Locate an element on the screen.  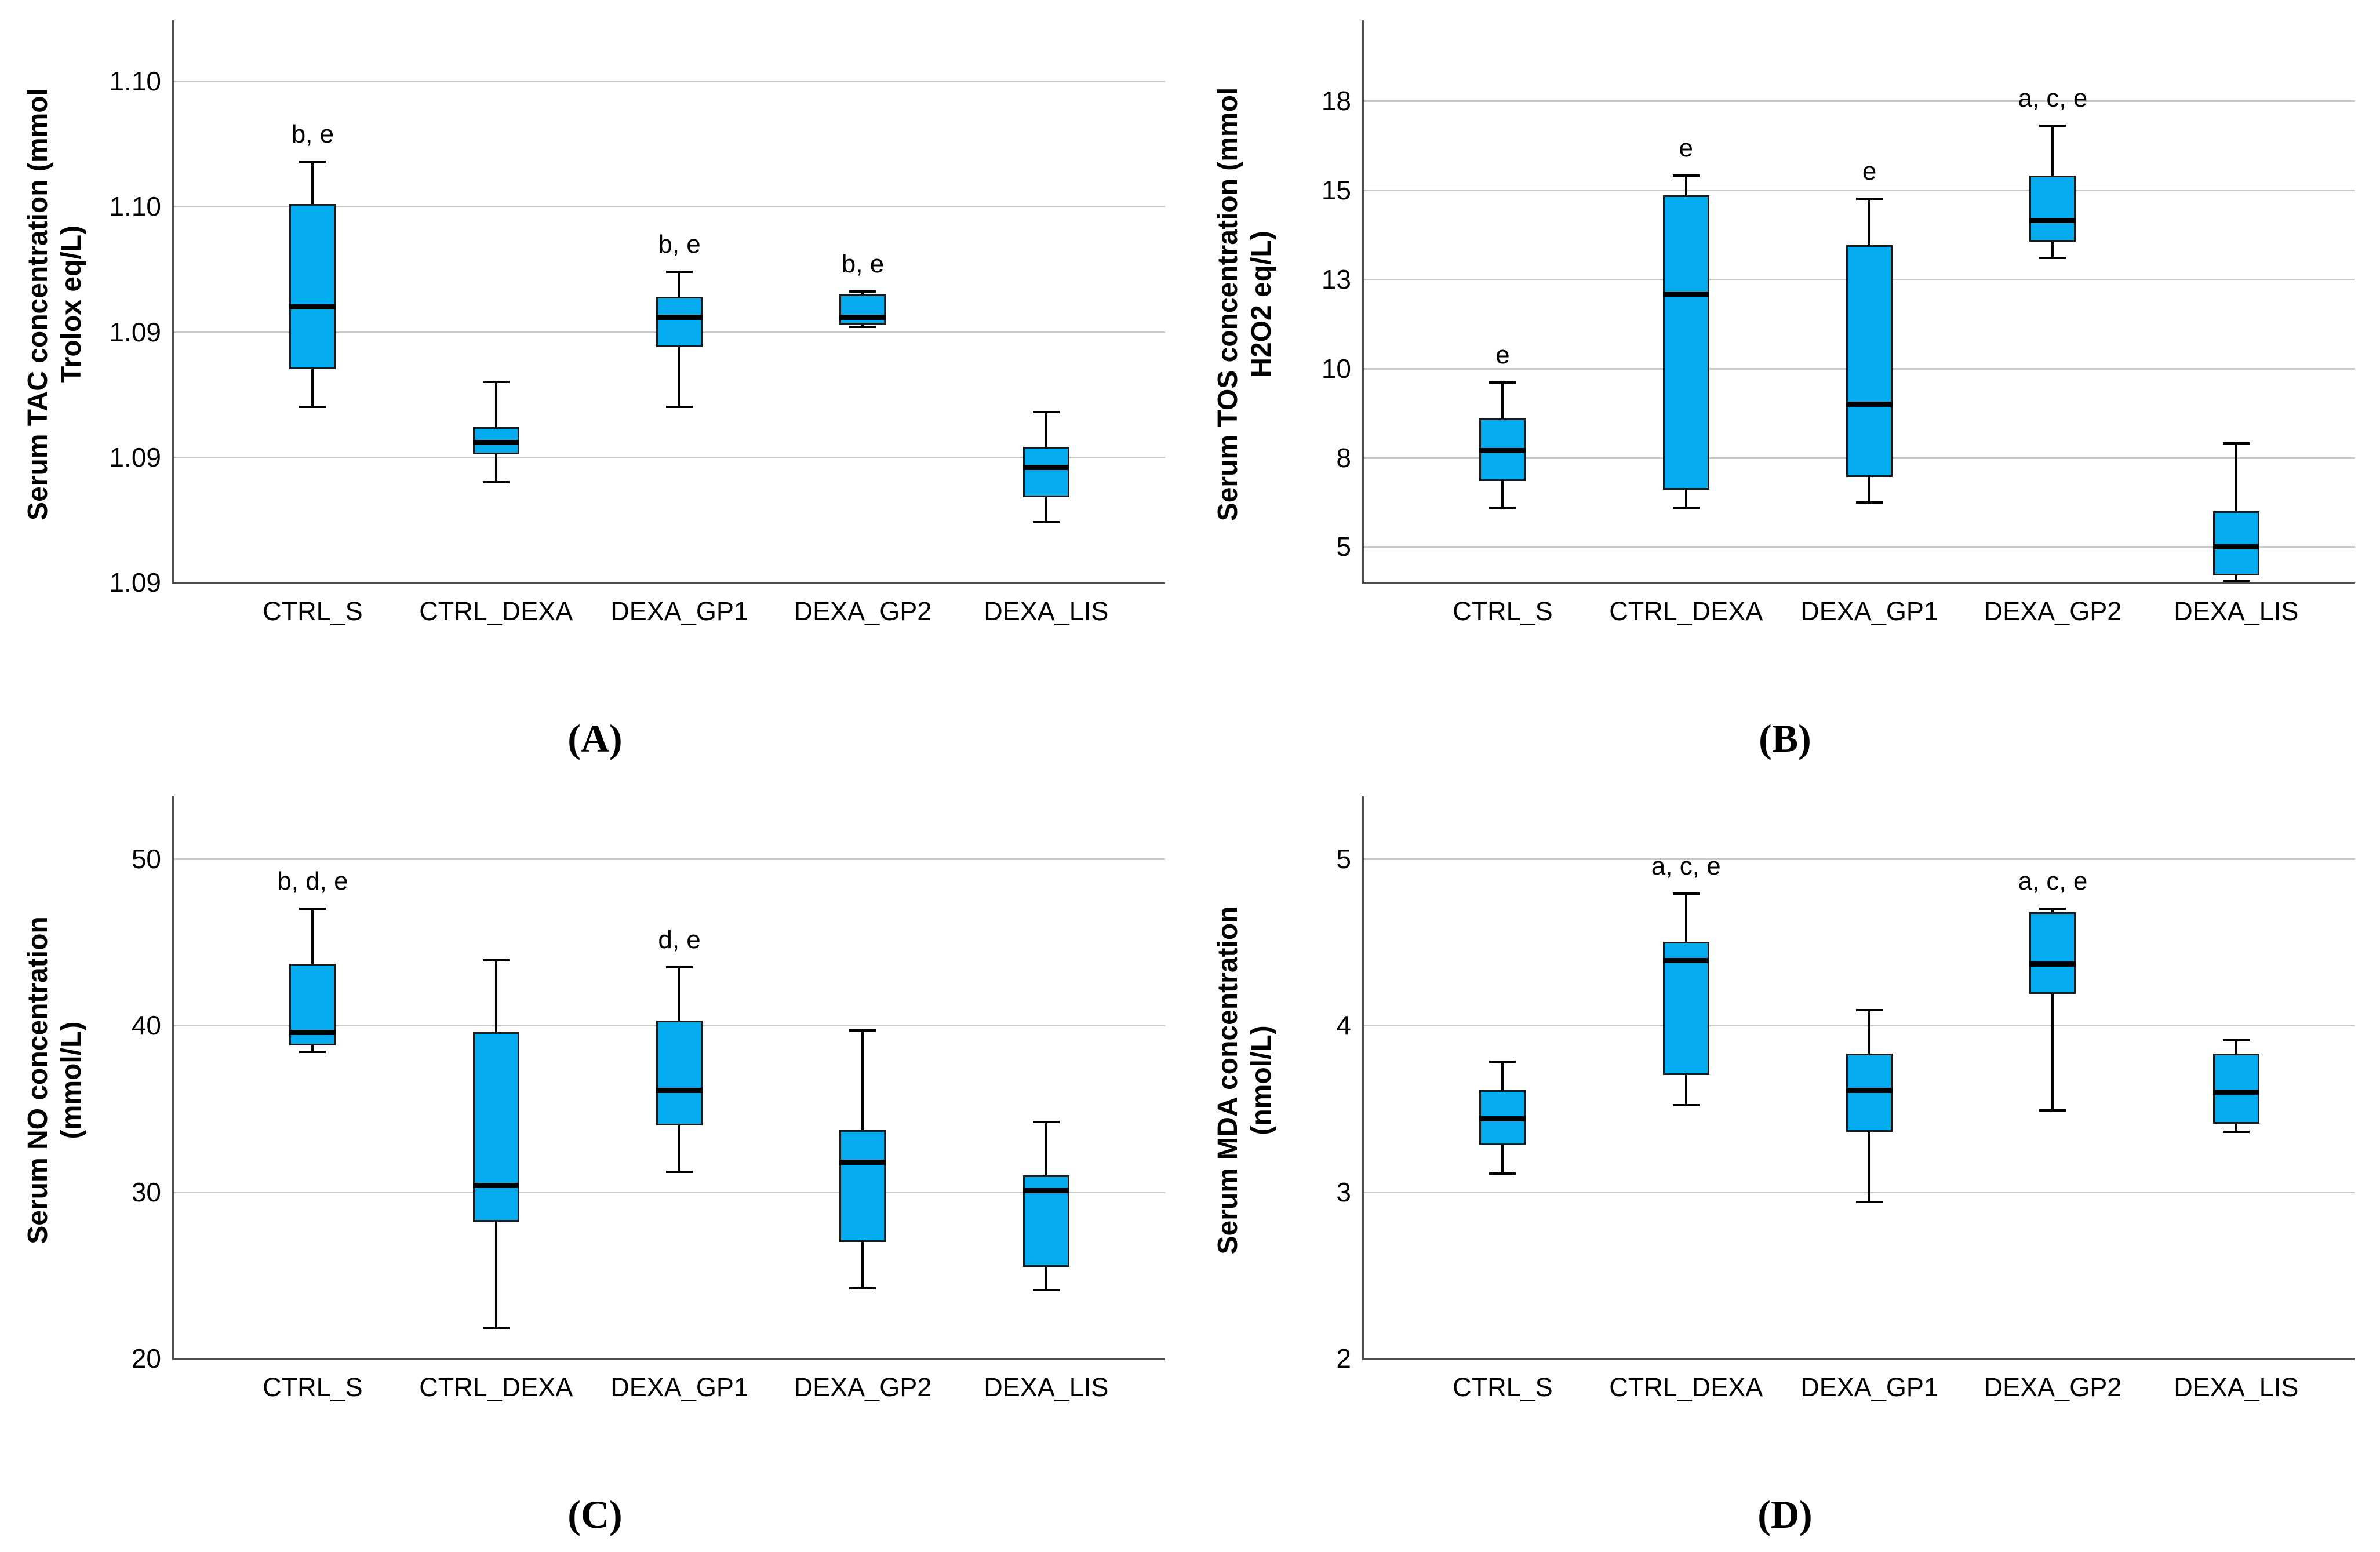
panel-letter-C: (C) is located at coordinates (595, 1514).